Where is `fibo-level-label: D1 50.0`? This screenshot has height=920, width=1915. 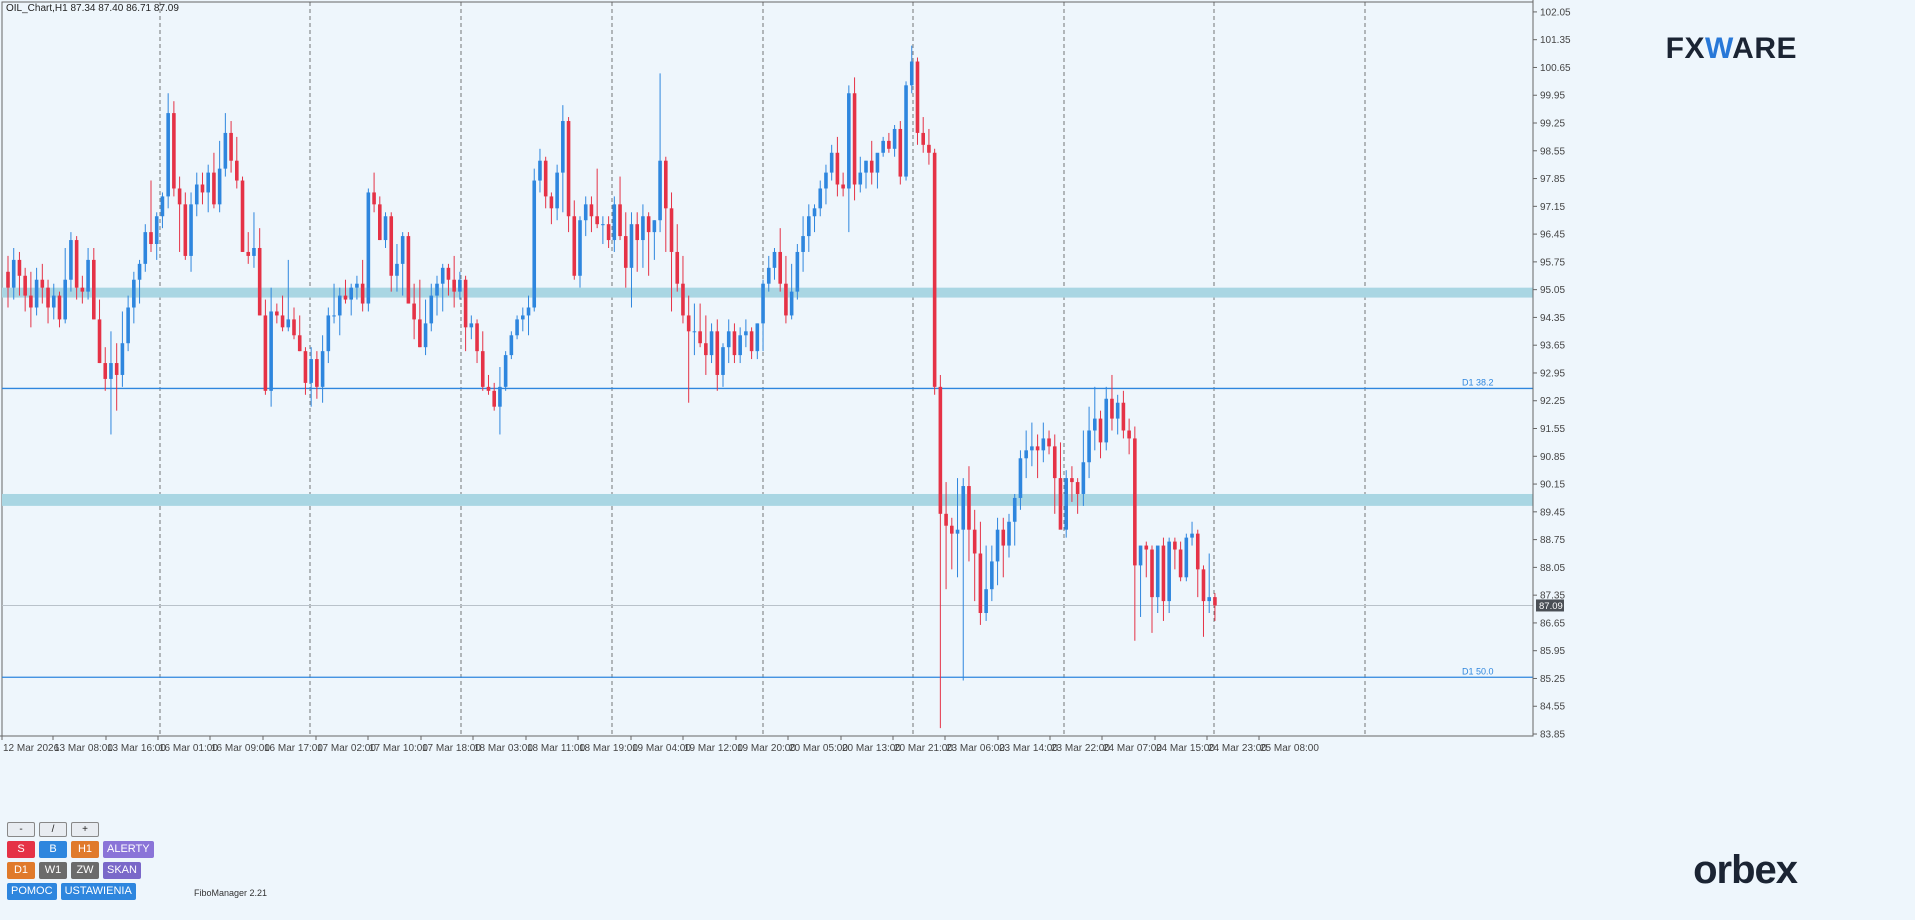 fibo-level-label: D1 50.0 is located at coordinates (1478, 671).